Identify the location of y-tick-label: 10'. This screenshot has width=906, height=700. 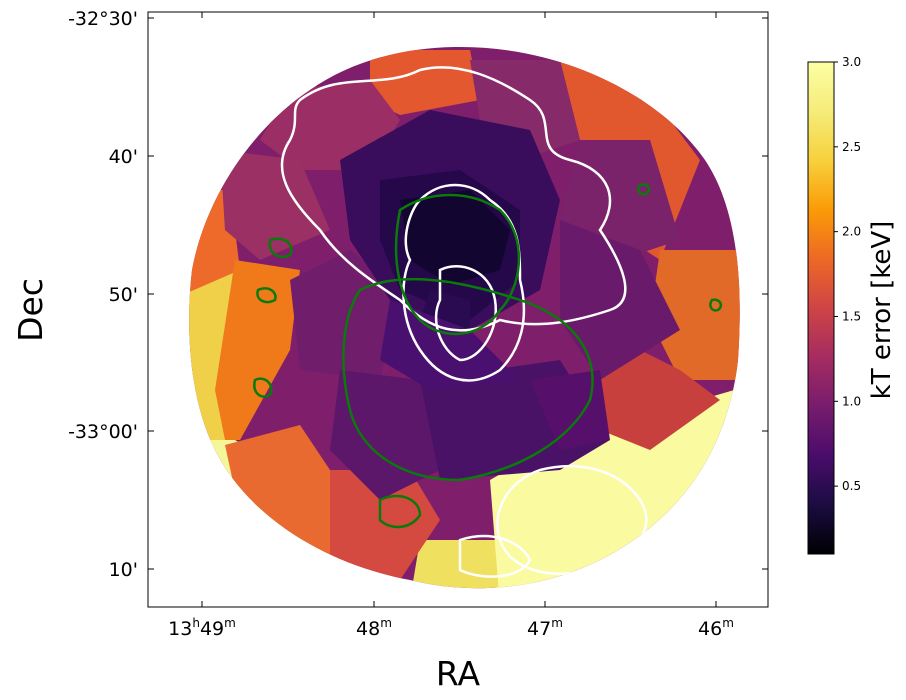
(123, 570).